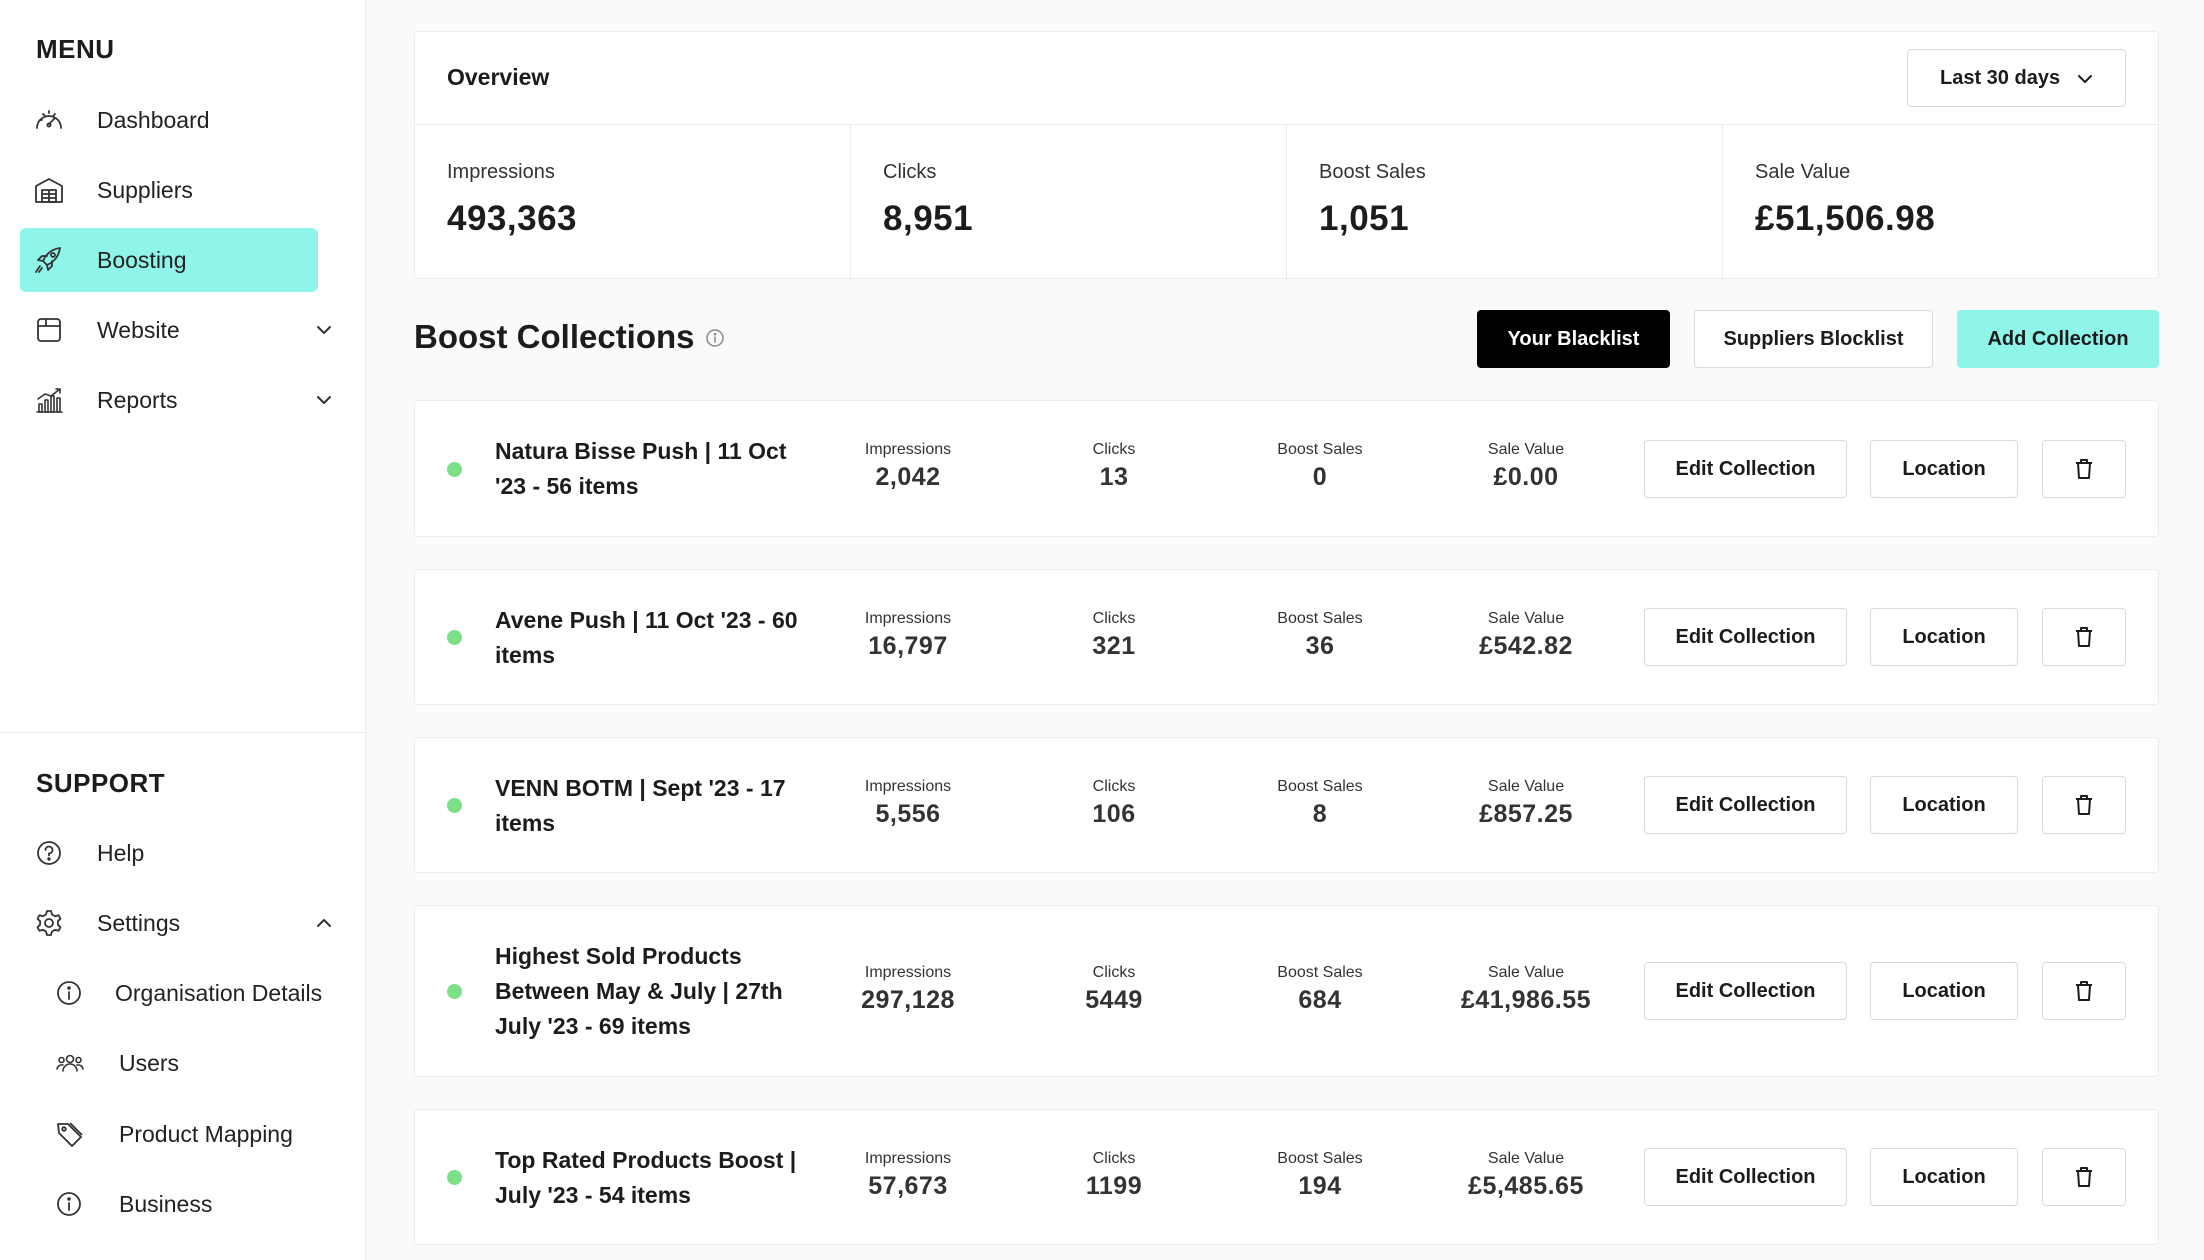  What do you see at coordinates (928, 218) in the screenshot?
I see `stat-value: 8,951` at bounding box center [928, 218].